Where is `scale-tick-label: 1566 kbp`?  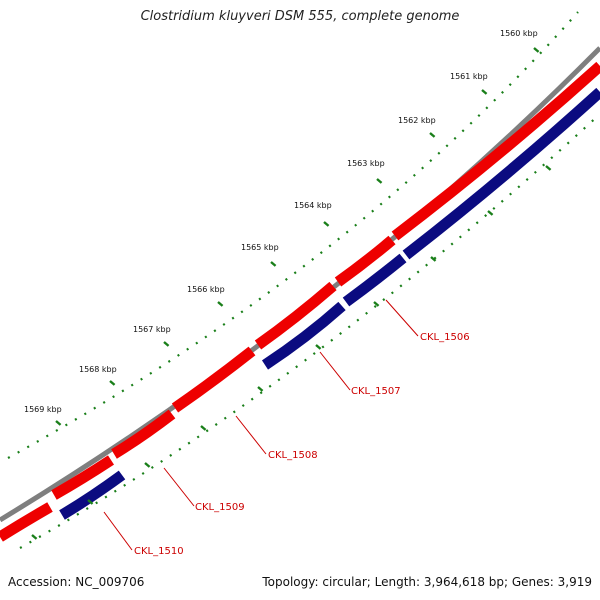
scale-tick-label: 1566 kbp is located at coordinates (206, 289).